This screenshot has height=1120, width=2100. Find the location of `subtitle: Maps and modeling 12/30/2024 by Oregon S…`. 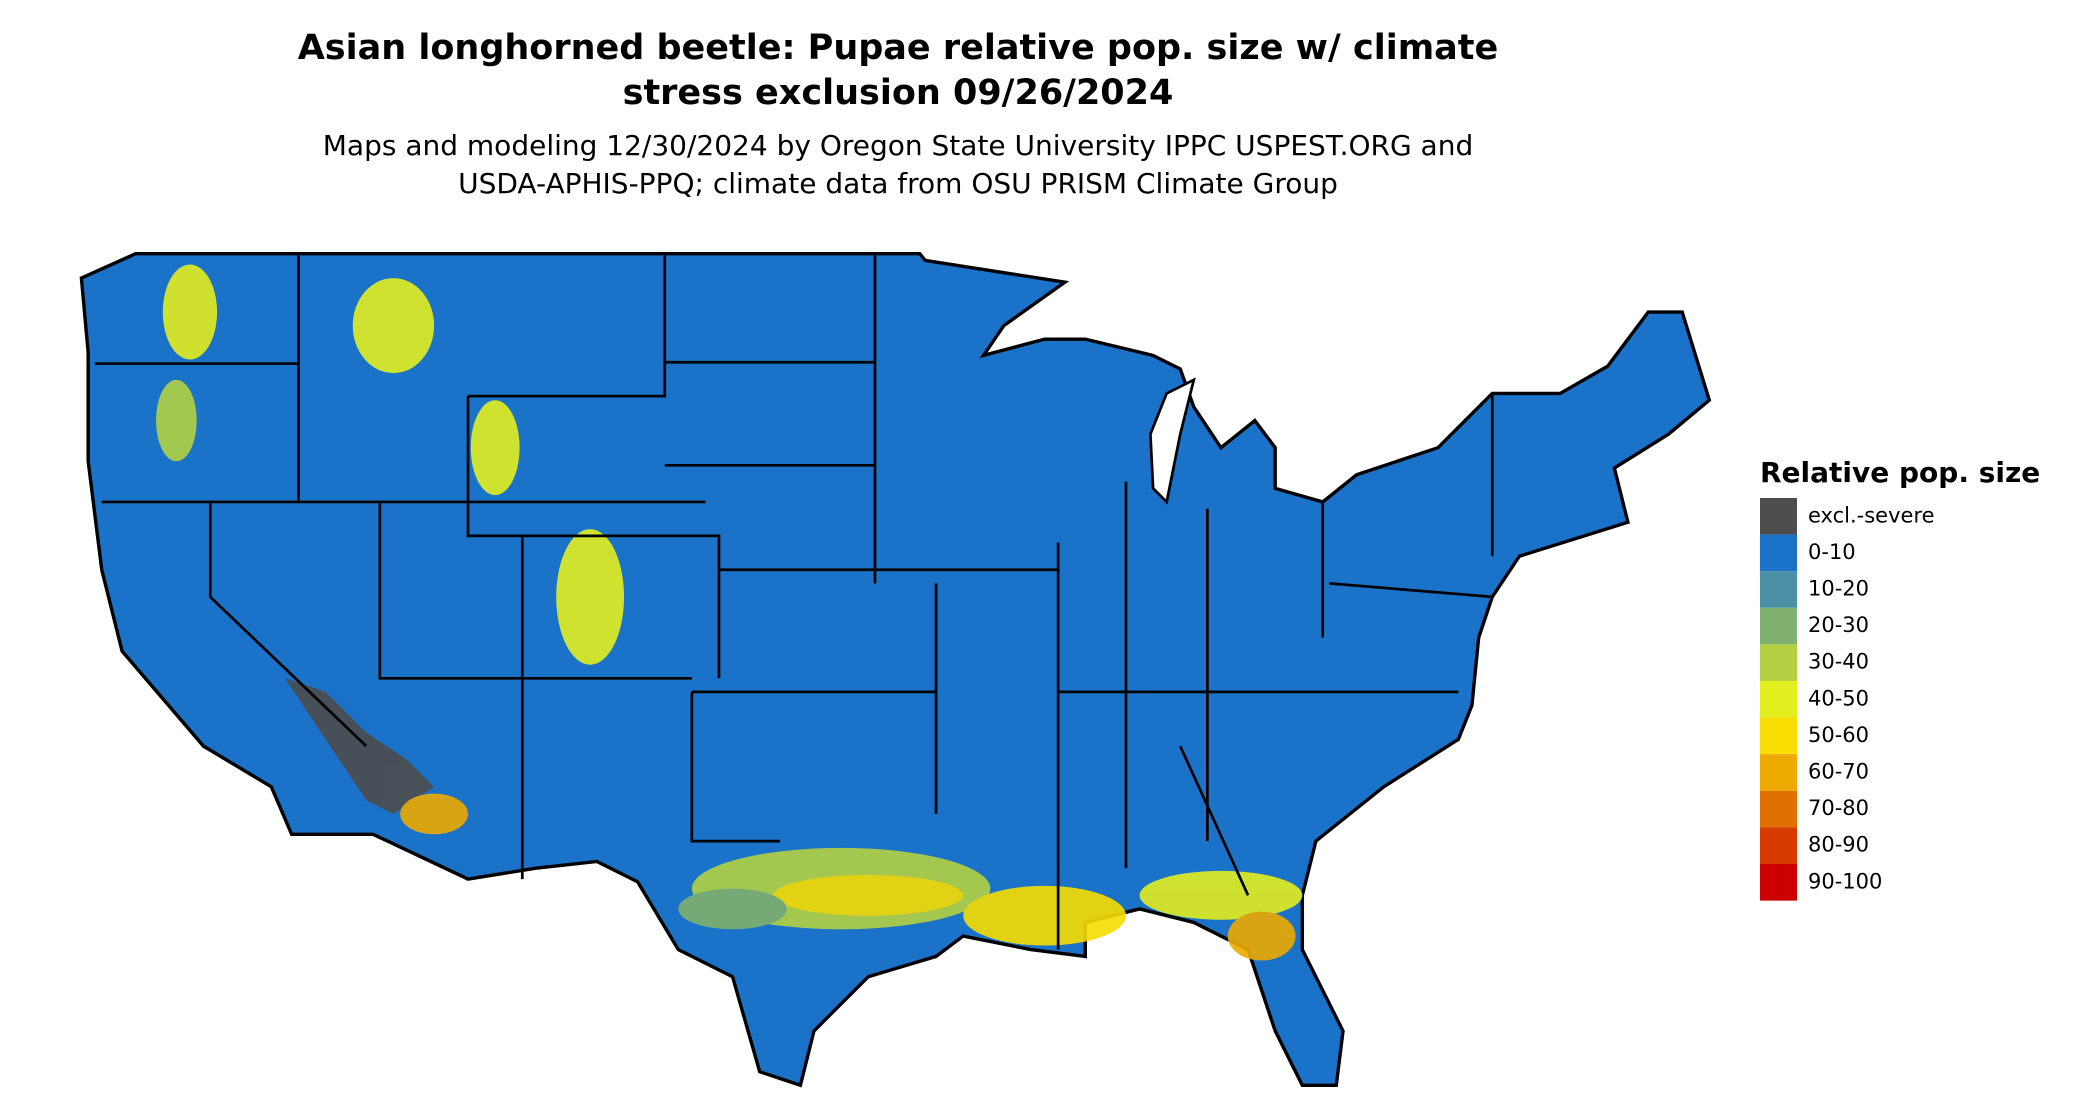

subtitle: Maps and modeling 12/30/2024 by Oregon S… is located at coordinates (898, 145).